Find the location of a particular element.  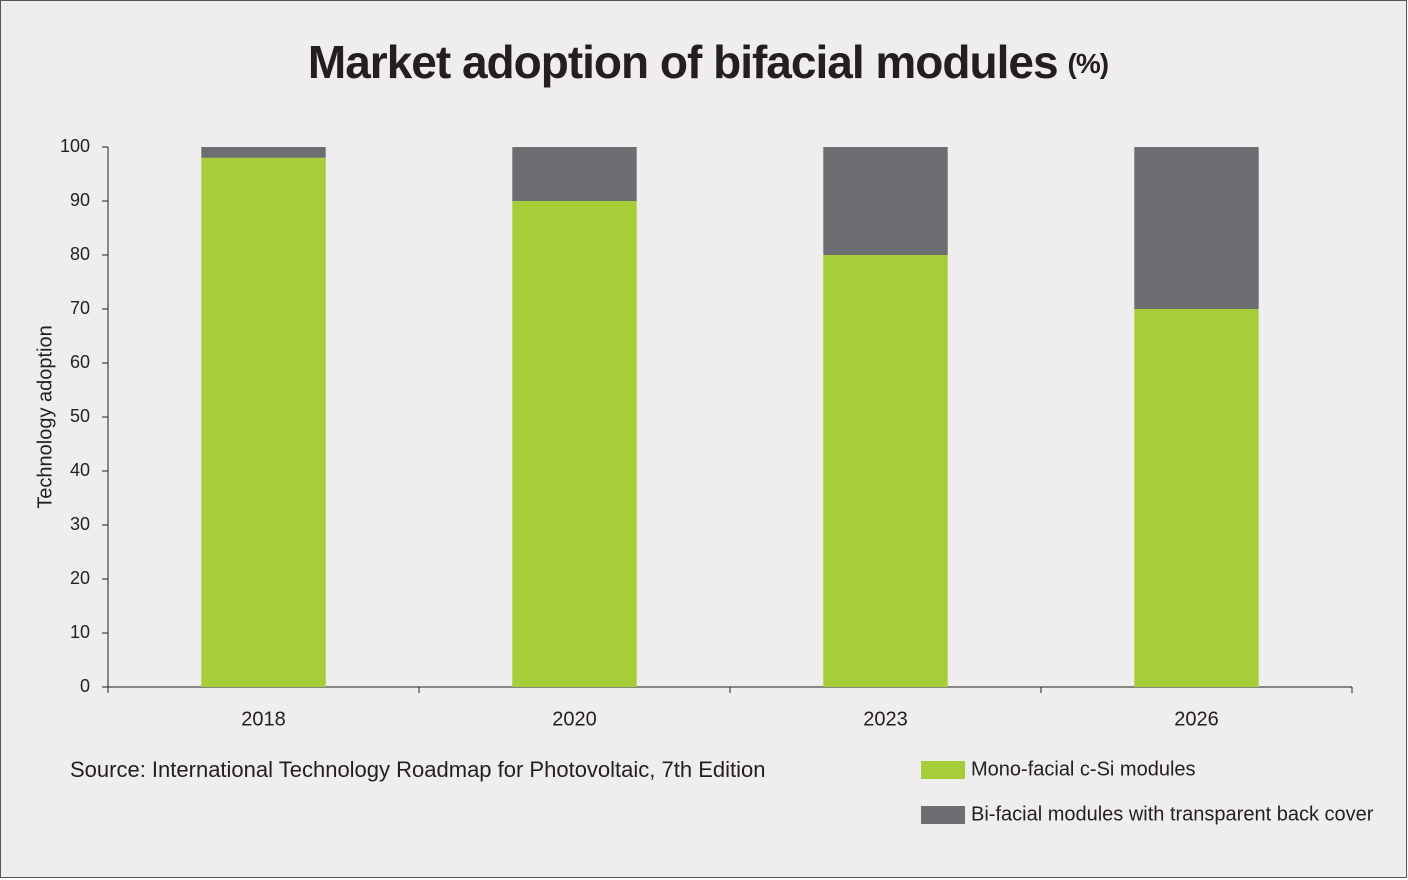

x-tick-label: 2023 is located at coordinates (885, 719).